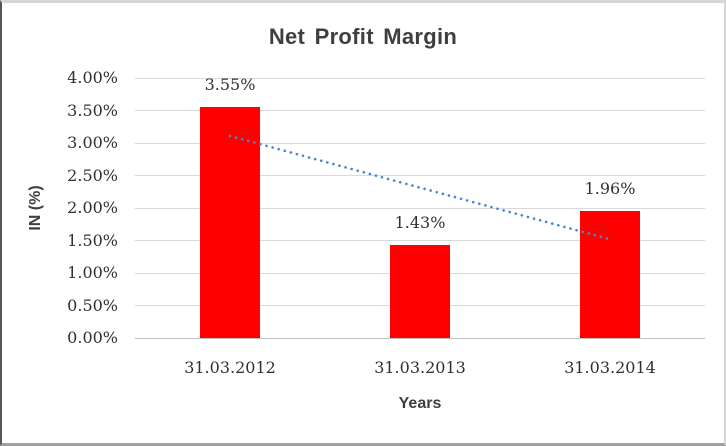 This screenshot has width=726, height=446. I want to click on y-tick-label: 2.50%, so click(92, 175).